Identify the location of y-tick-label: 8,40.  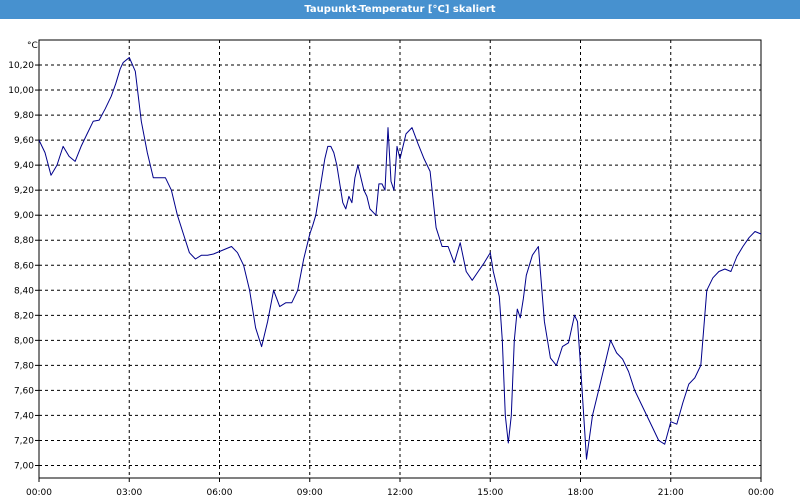
(24, 291).